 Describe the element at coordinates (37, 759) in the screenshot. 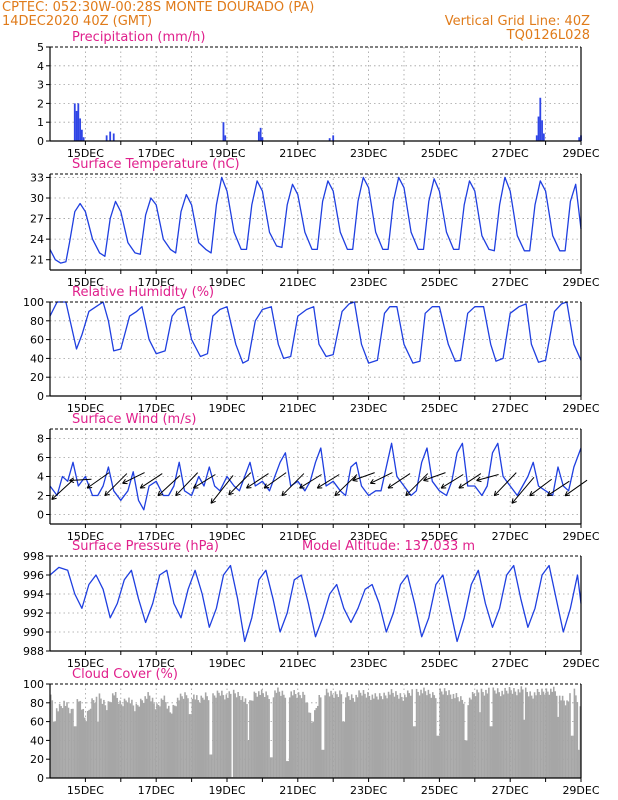

I see `ytick-label: 20` at that location.